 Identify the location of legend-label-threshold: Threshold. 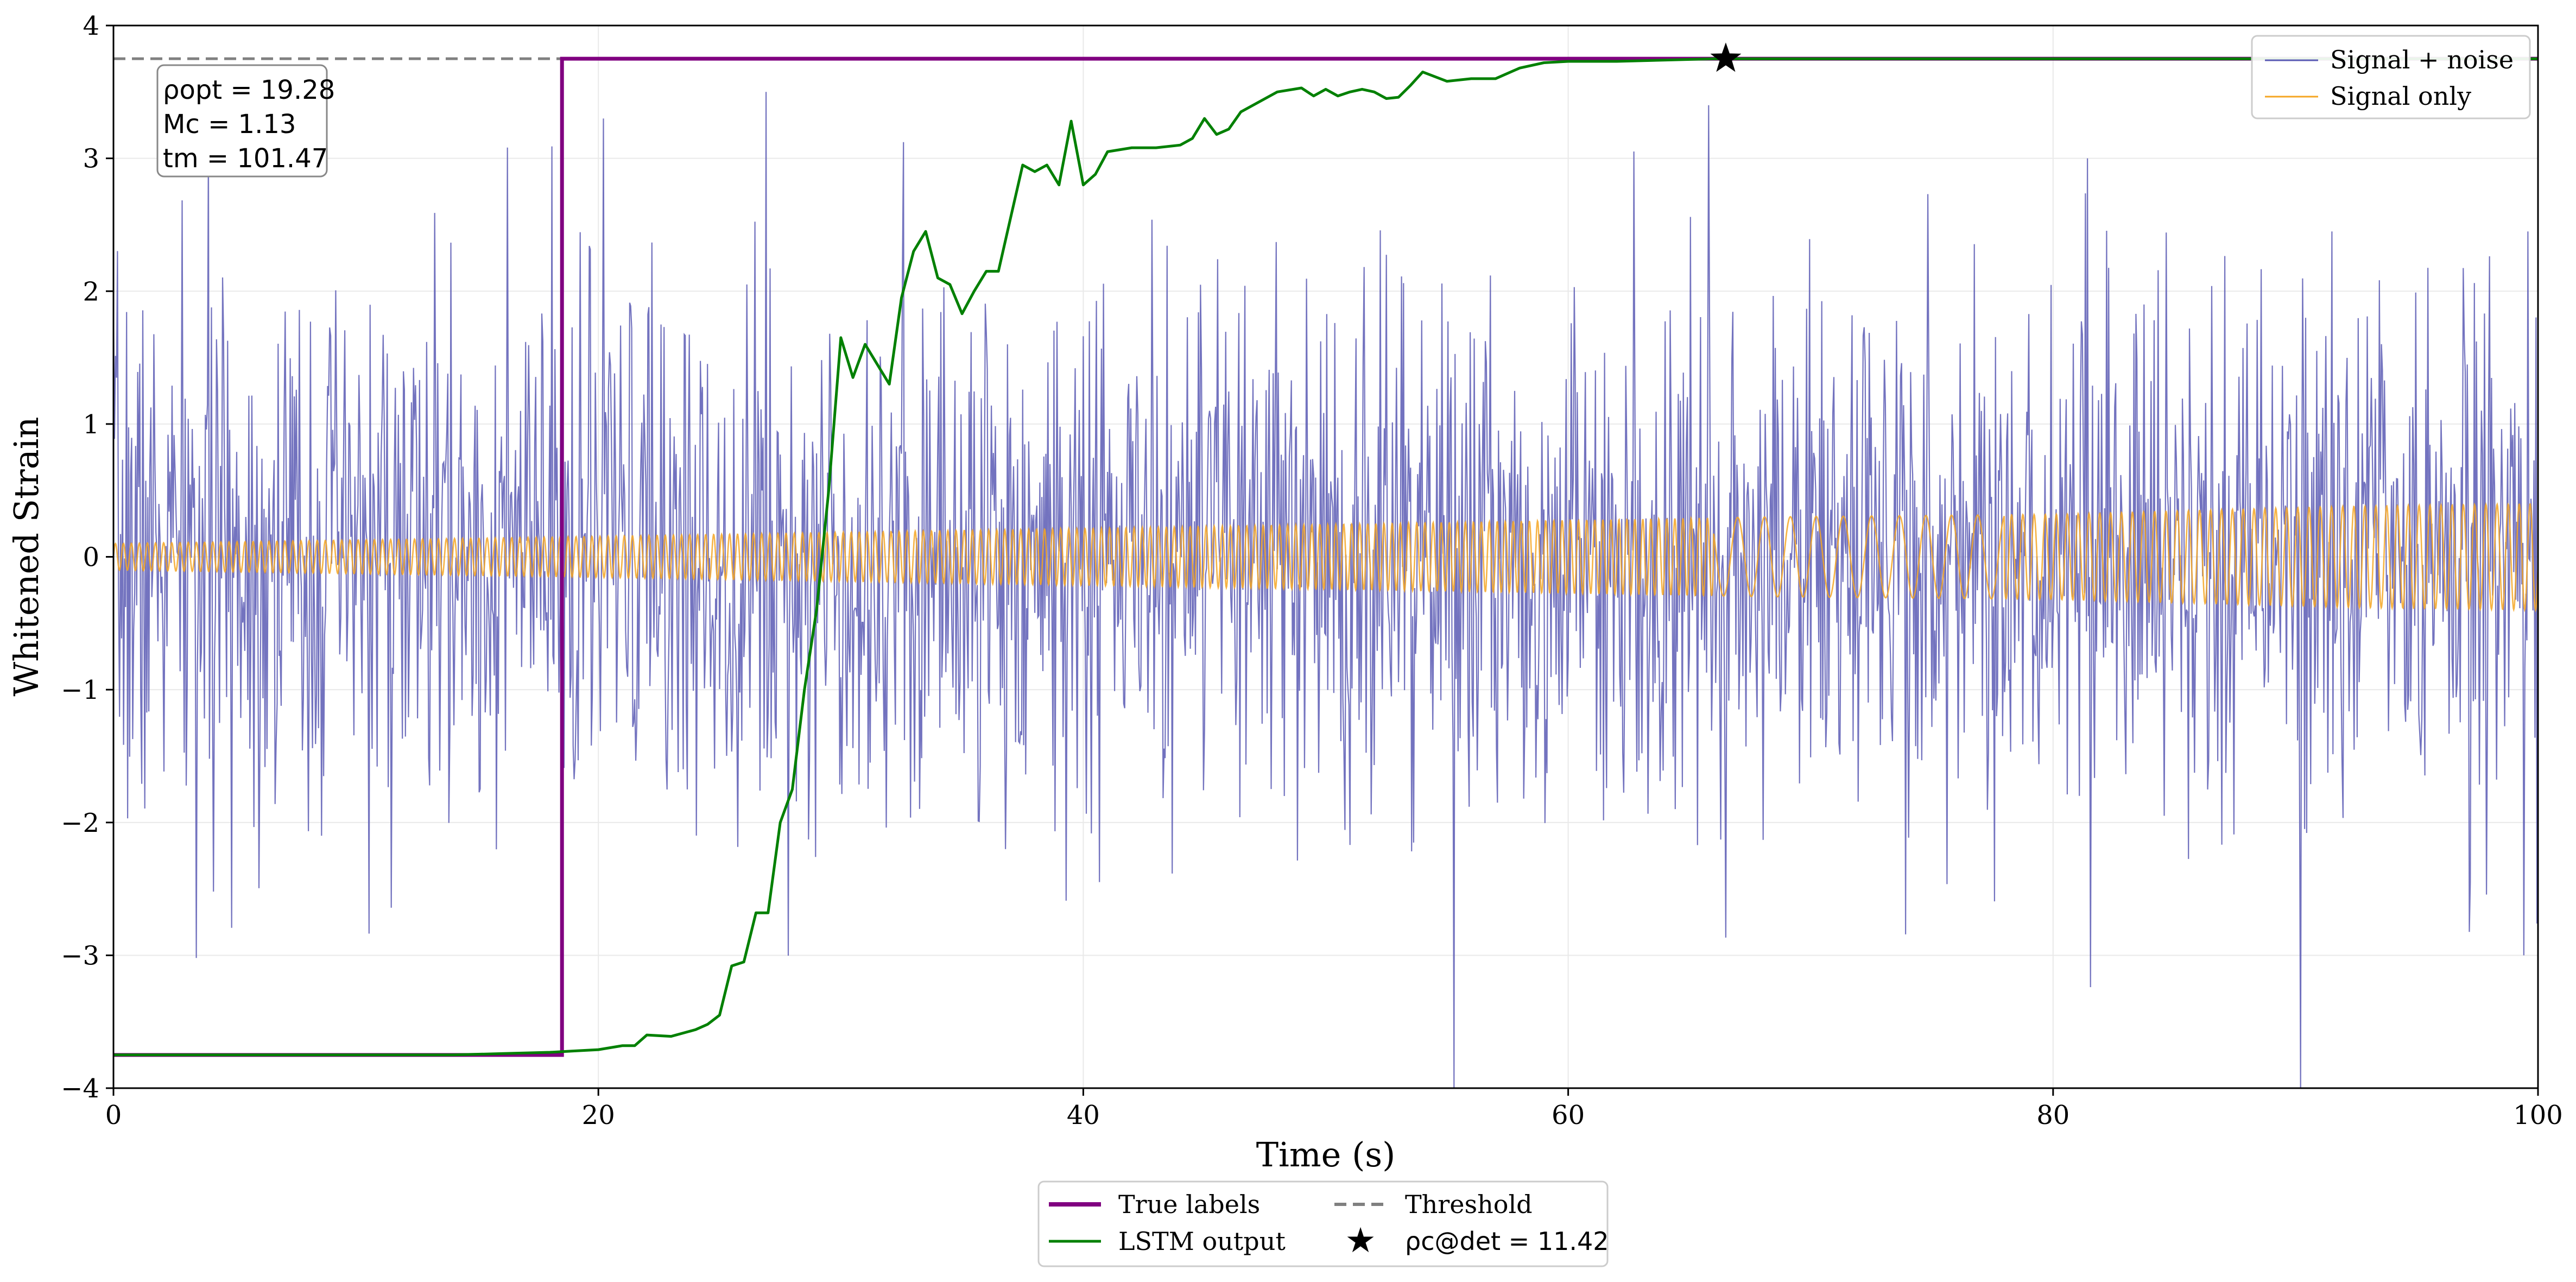
(1469, 1204).